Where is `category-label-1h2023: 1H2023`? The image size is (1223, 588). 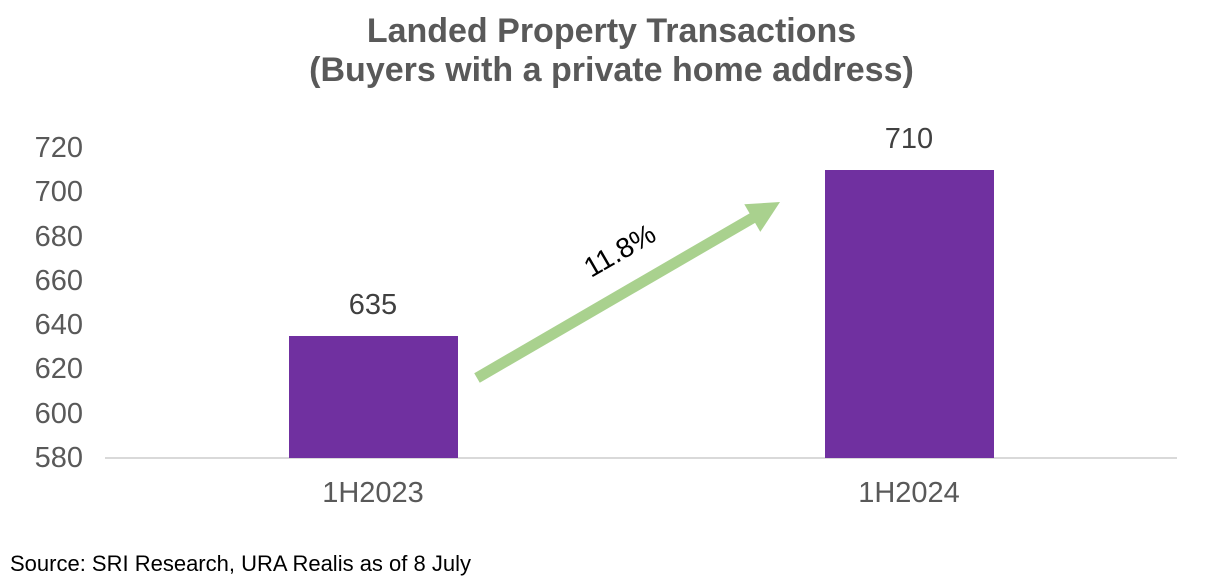
category-label-1h2023: 1H2023 is located at coordinates (373, 493).